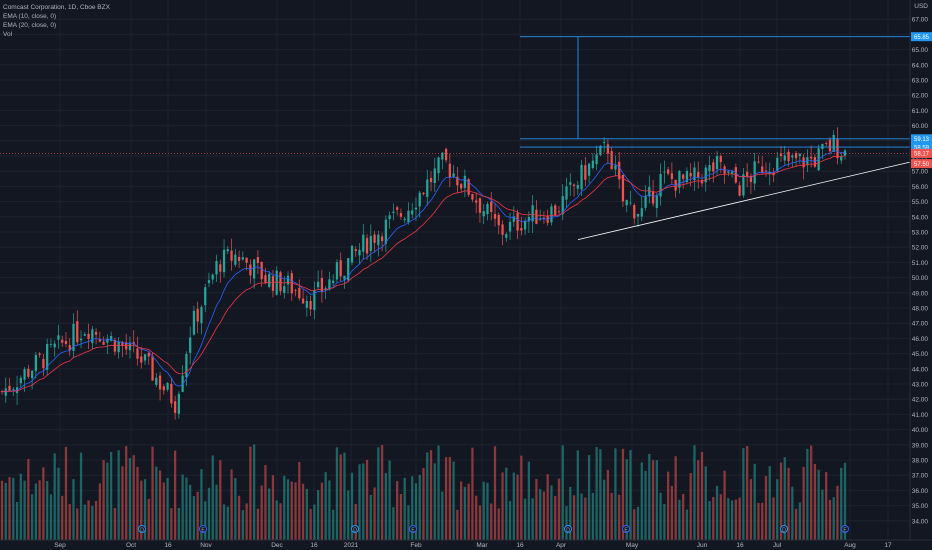 The image size is (932, 550). Describe the element at coordinates (8, 34) in the screenshot. I see `volume-label: Vol` at that location.